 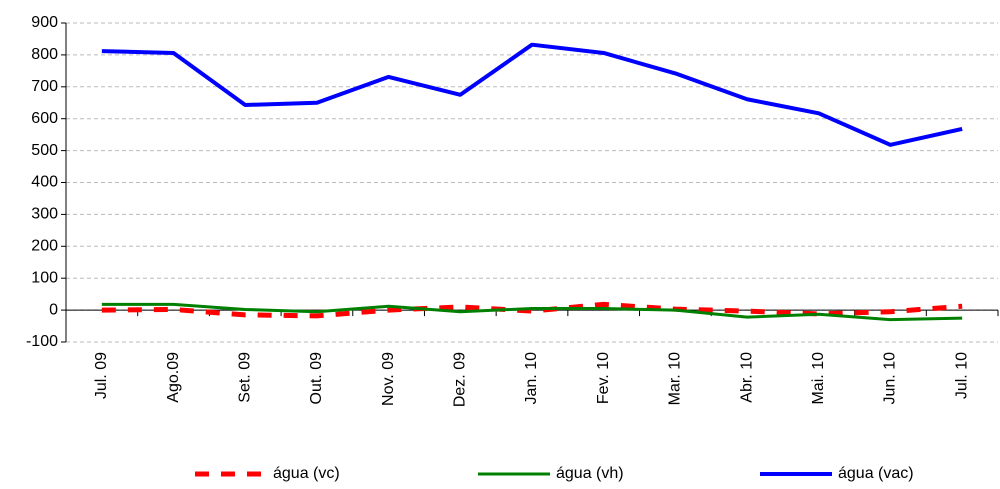 What do you see at coordinates (44, 54) in the screenshot?
I see `y-tick-label: 800` at bounding box center [44, 54].